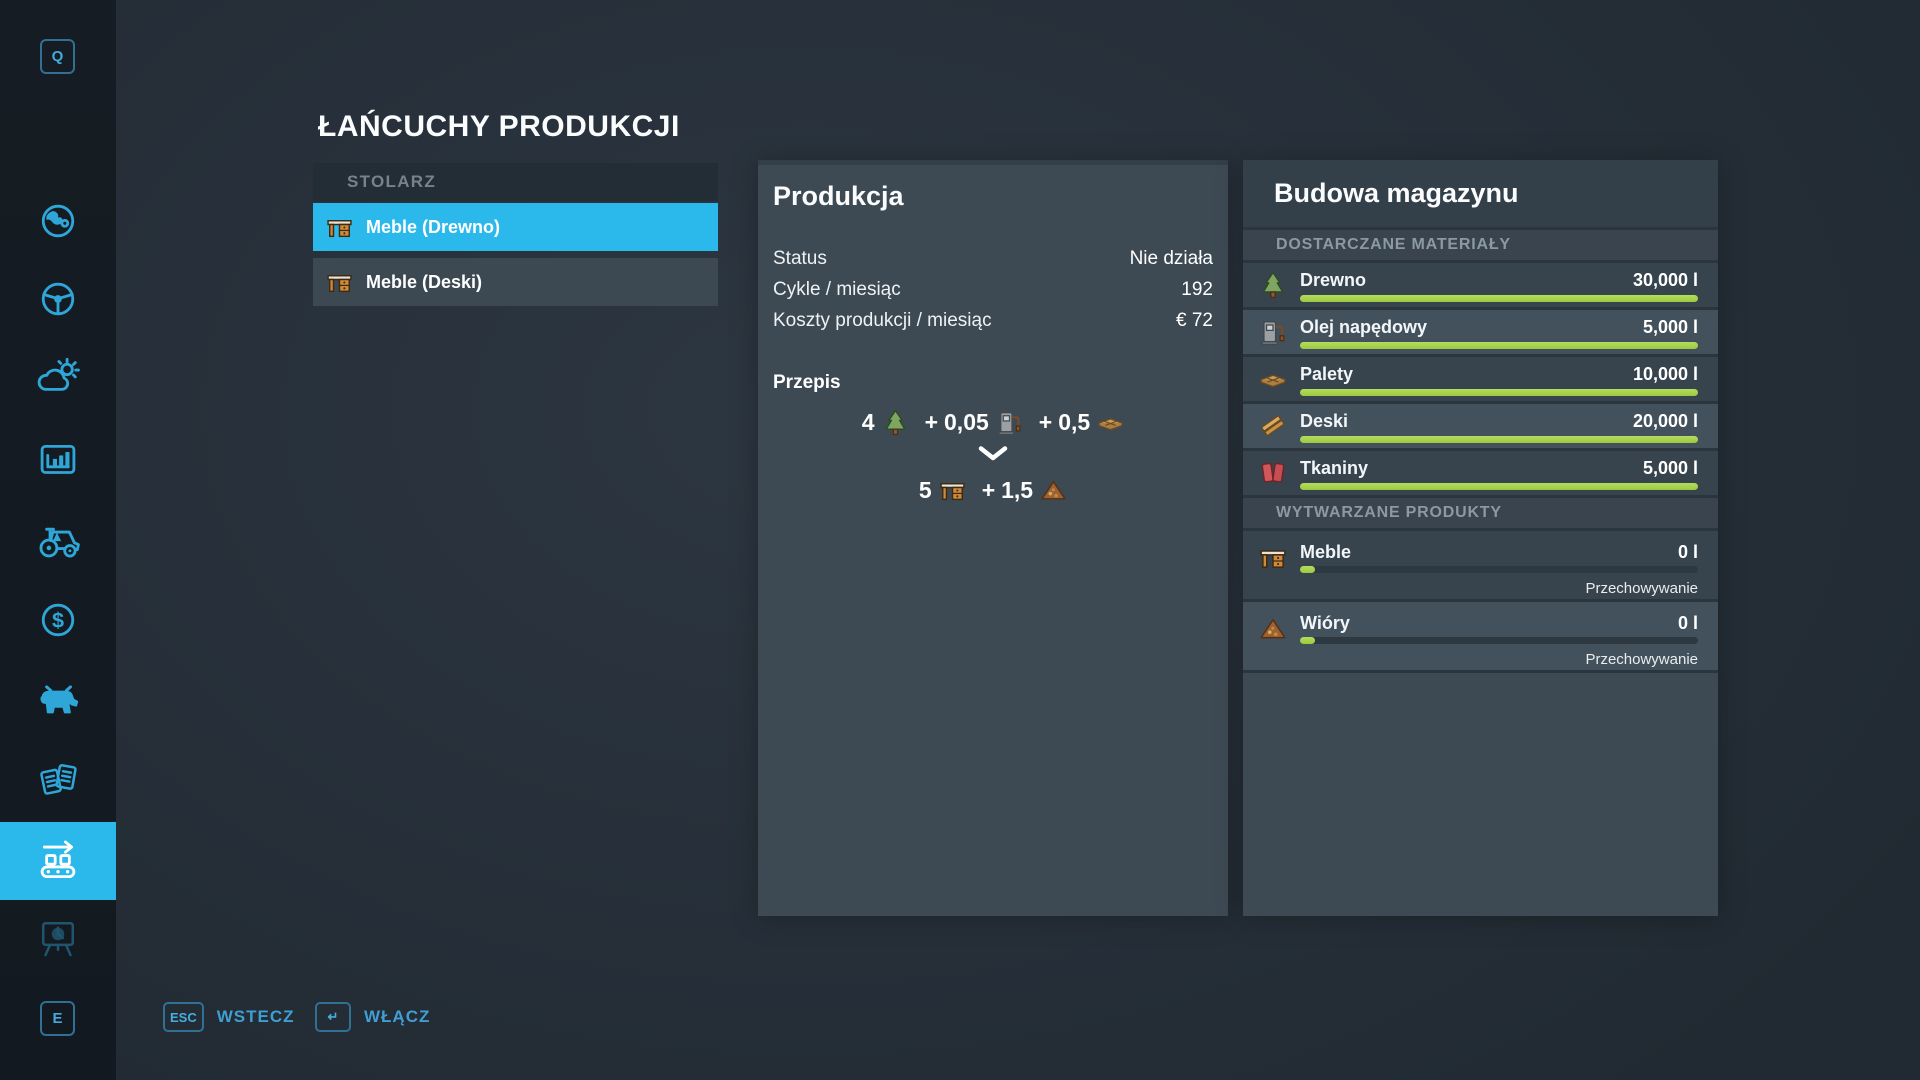  What do you see at coordinates (1665, 421) in the screenshot?
I see `material-amount: 20,000 l` at bounding box center [1665, 421].